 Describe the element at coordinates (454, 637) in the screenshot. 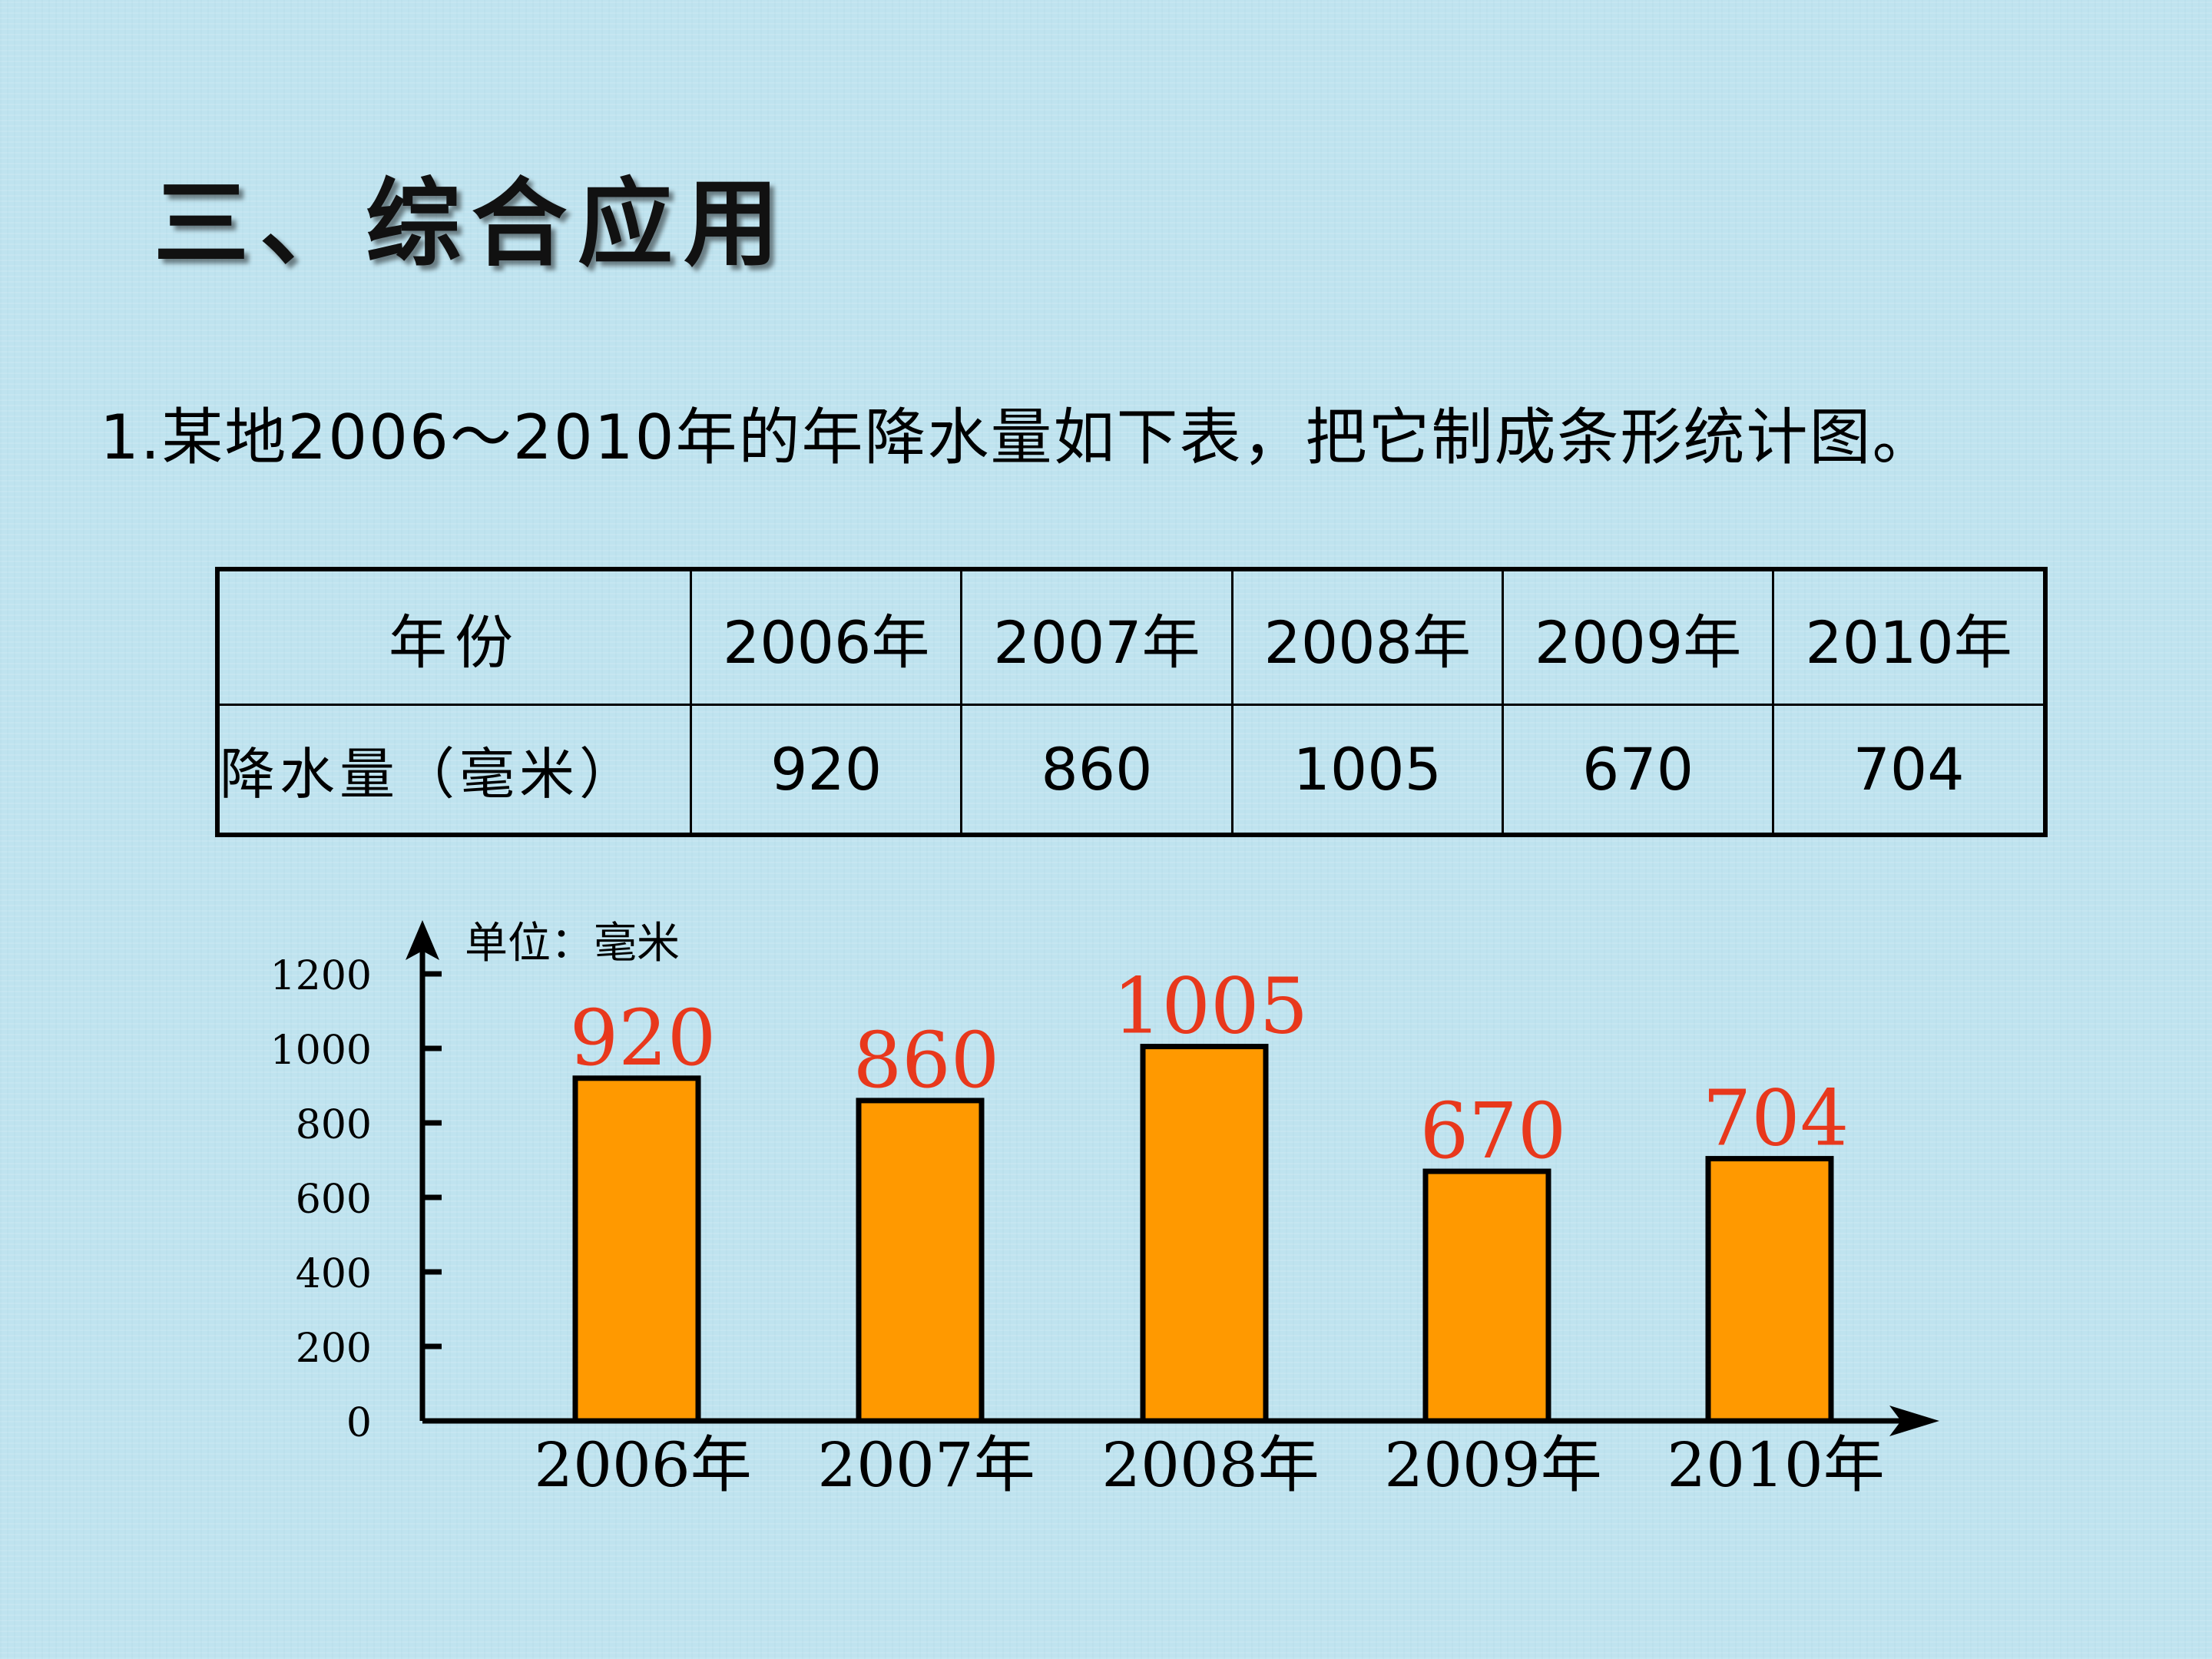

I see `table-header-year: 年份` at that location.